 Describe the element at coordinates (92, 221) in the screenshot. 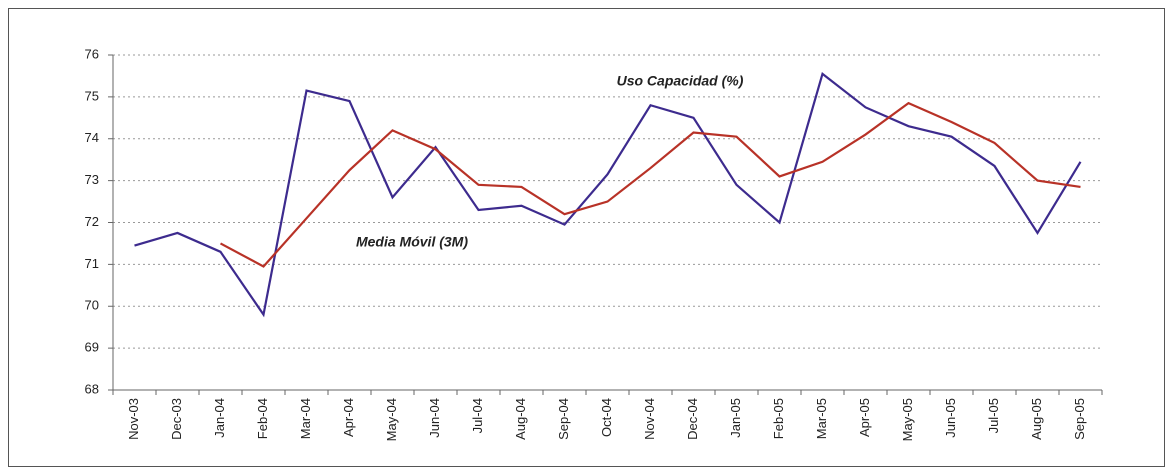

I see `y-tick-label: 72` at that location.